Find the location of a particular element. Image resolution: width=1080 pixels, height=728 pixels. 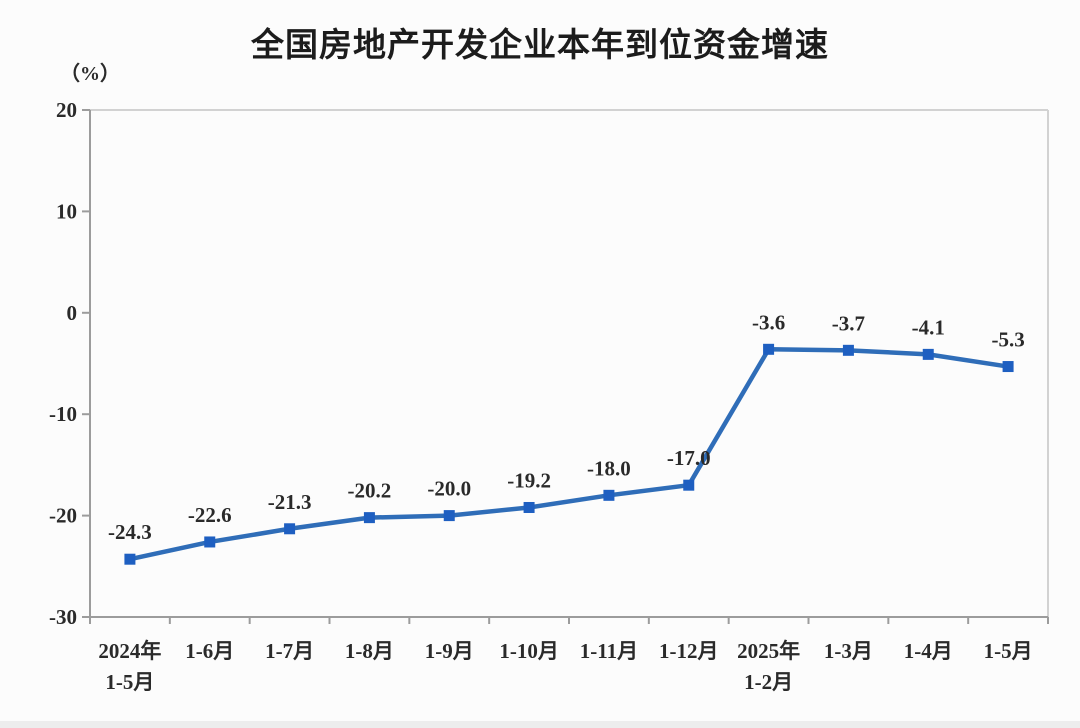

x-tick-label: 2024年 is located at coordinates (129, 651).